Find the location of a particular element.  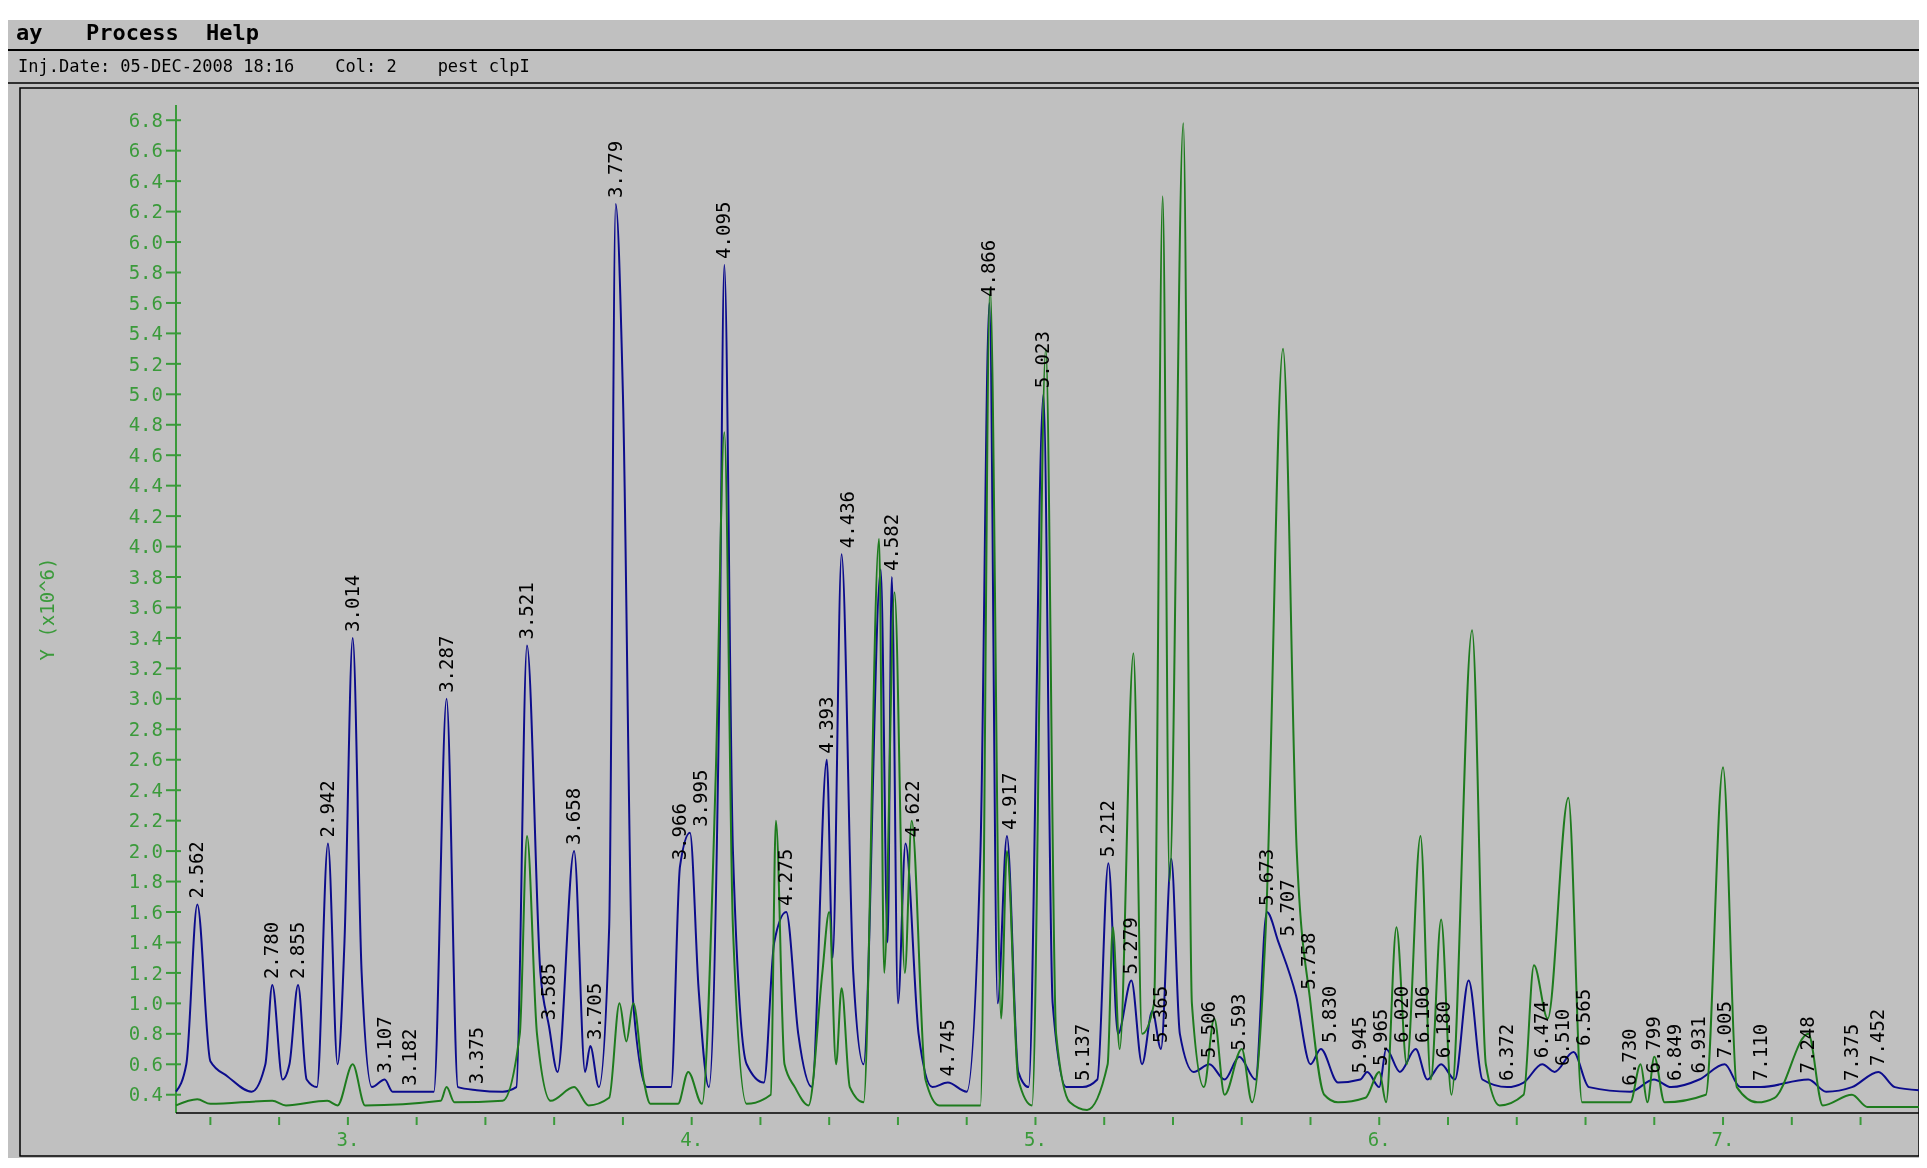

y-tick-label: 5.2 is located at coordinates (145, 363).